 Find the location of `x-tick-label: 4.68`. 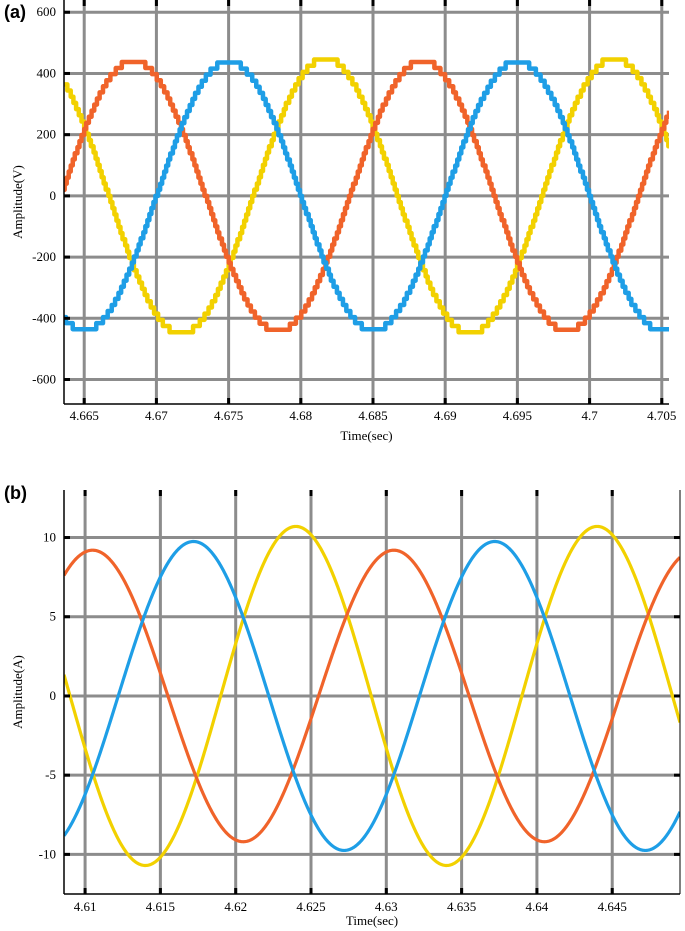

x-tick-label: 4.68 is located at coordinates (300, 415).